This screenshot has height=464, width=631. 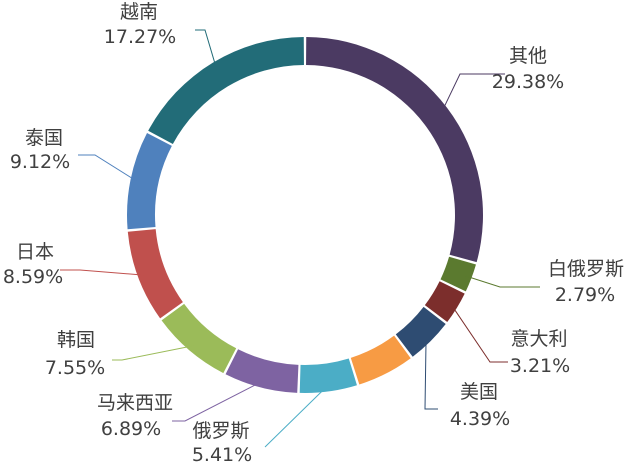 I want to click on slice-label-percent: 9.12%, so click(x=40, y=162).